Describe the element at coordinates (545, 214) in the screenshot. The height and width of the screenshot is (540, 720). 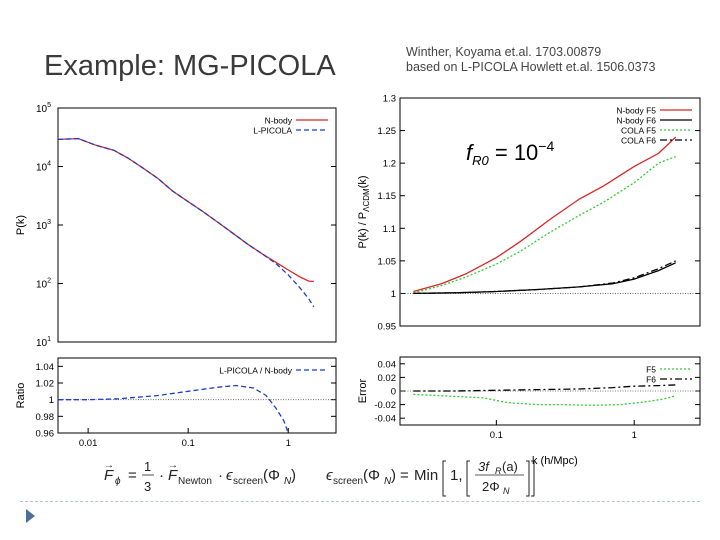
I see `series-line-n-body-f5` at that location.